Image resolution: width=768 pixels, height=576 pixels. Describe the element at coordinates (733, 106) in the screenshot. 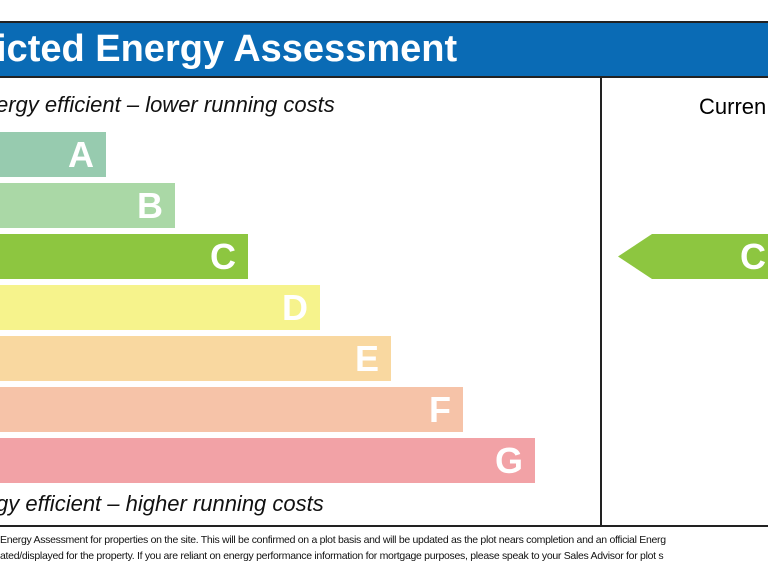

I see `current-column-header: Curren` at that location.